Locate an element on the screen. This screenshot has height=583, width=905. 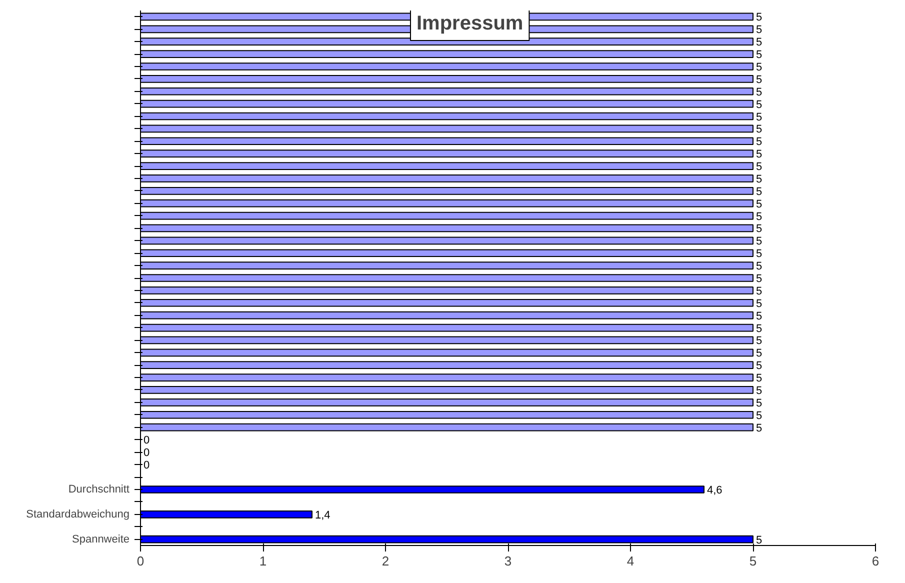
y-tick-label: Standardabweichung is located at coordinates (78, 514).